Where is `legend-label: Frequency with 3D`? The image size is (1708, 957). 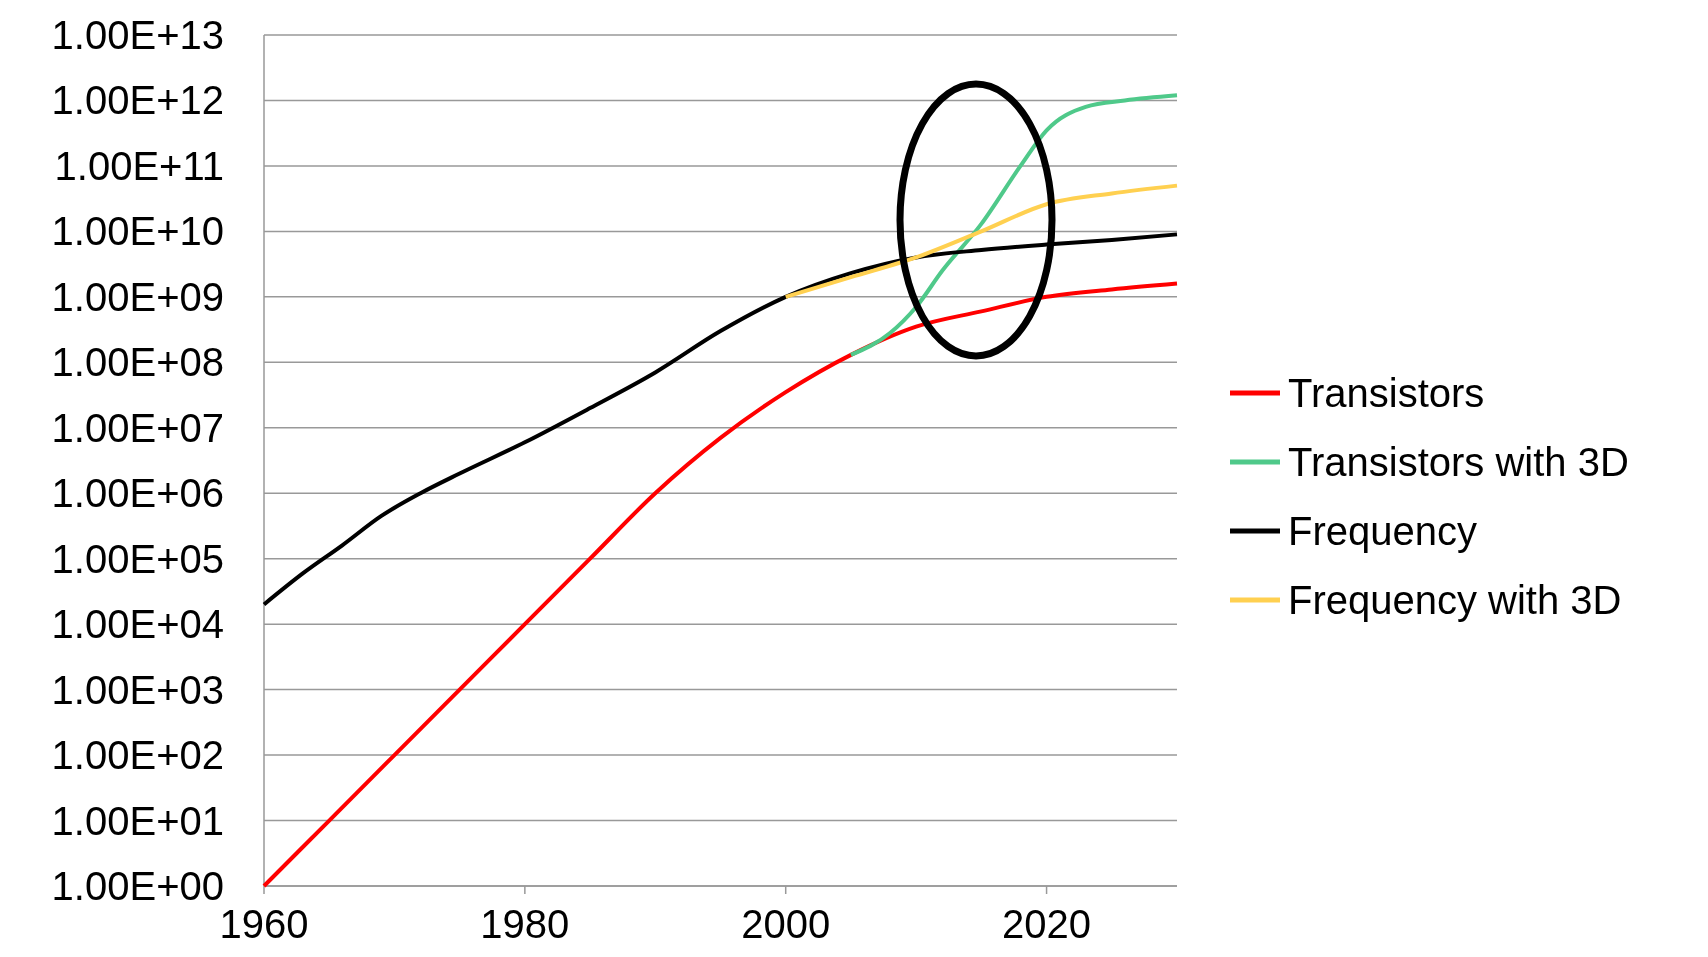
legend-label: Frequency with 3D is located at coordinates (1455, 600).